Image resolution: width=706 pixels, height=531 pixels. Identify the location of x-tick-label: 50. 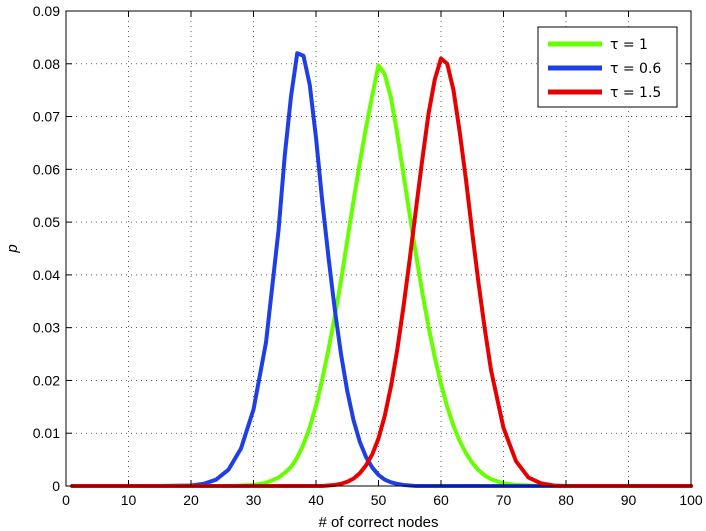
(379, 500).